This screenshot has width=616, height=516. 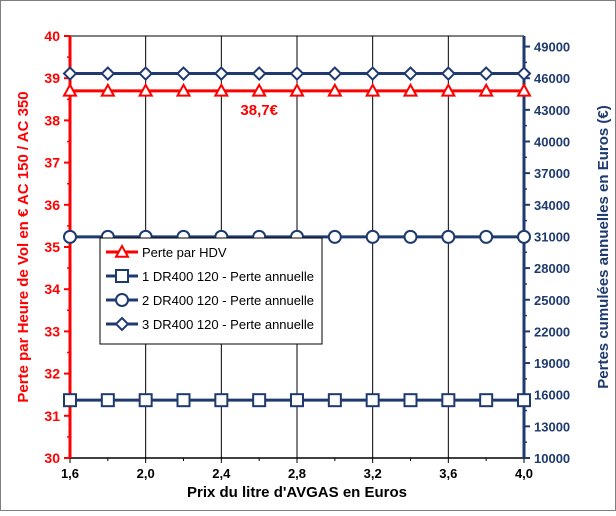 I want to click on legend-label: 2 DR400 120 - Perte annuelle, so click(x=228, y=300).